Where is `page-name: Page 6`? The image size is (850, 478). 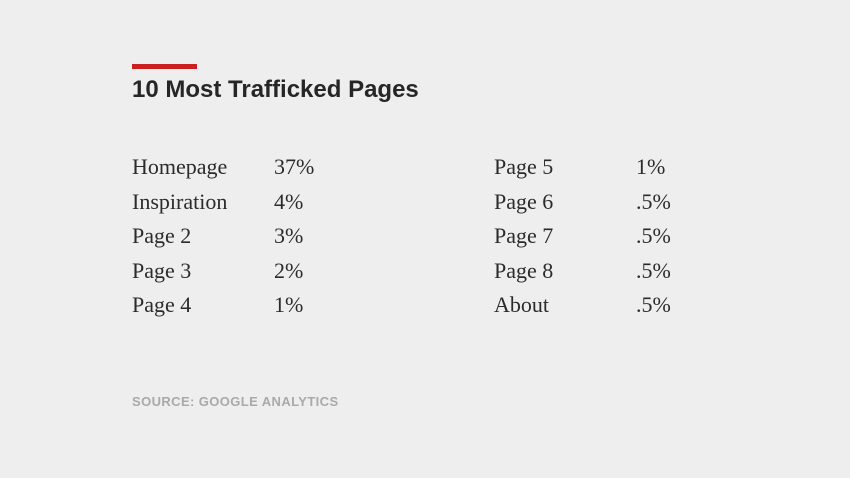
page-name: Page 6 is located at coordinates (524, 201).